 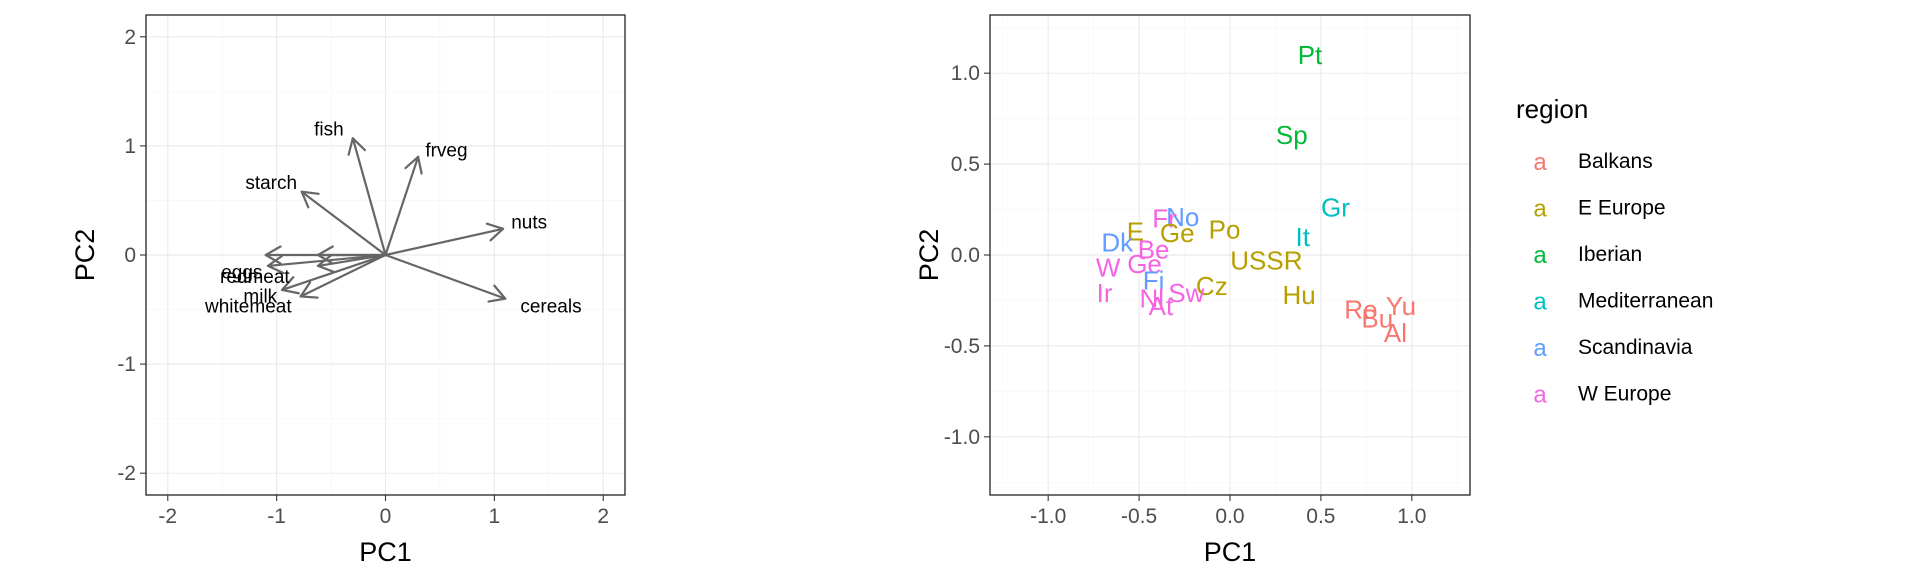 I want to click on country-label-Pt: Pt, so click(x=1310, y=55).